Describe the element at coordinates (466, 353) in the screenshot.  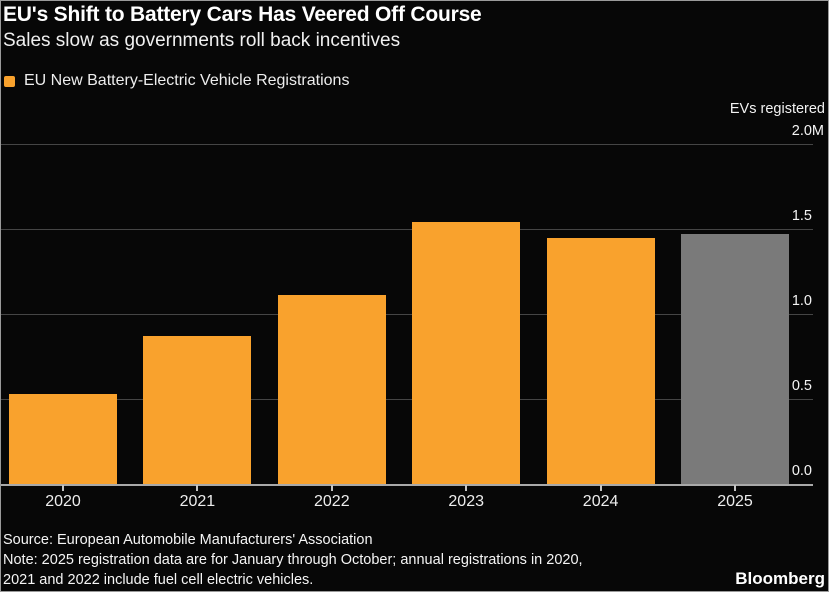
I see `bar-2023` at that location.